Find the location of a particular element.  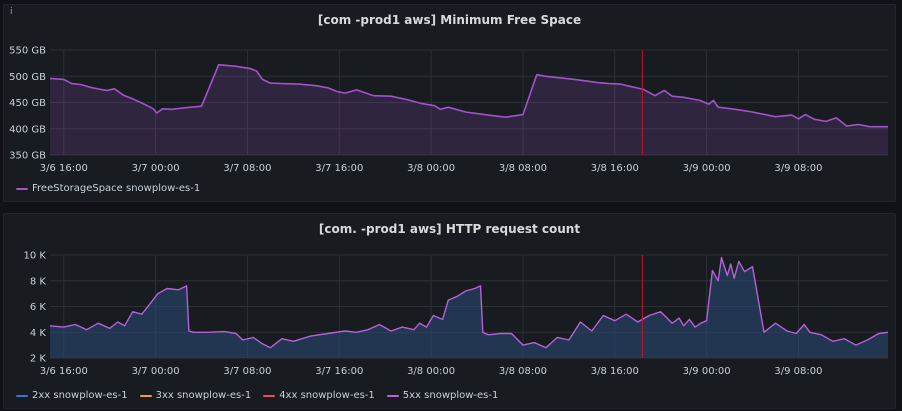

legend-label: 5xx snowplow-es-1 is located at coordinates (450, 395).